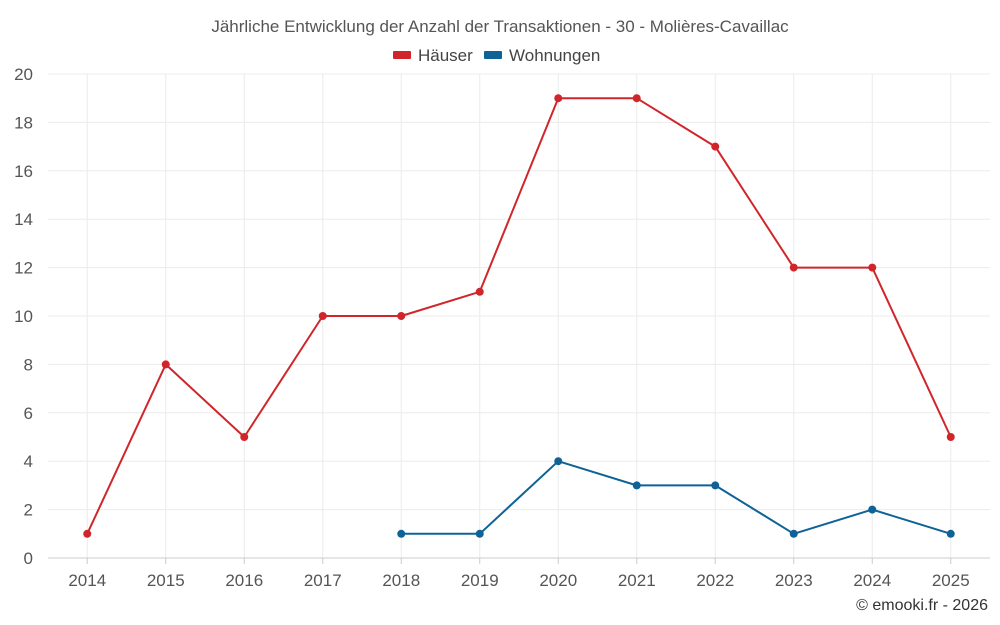 The height and width of the screenshot is (625, 1000). Describe the element at coordinates (23, 268) in the screenshot. I see `y-tick-label: 12` at that location.